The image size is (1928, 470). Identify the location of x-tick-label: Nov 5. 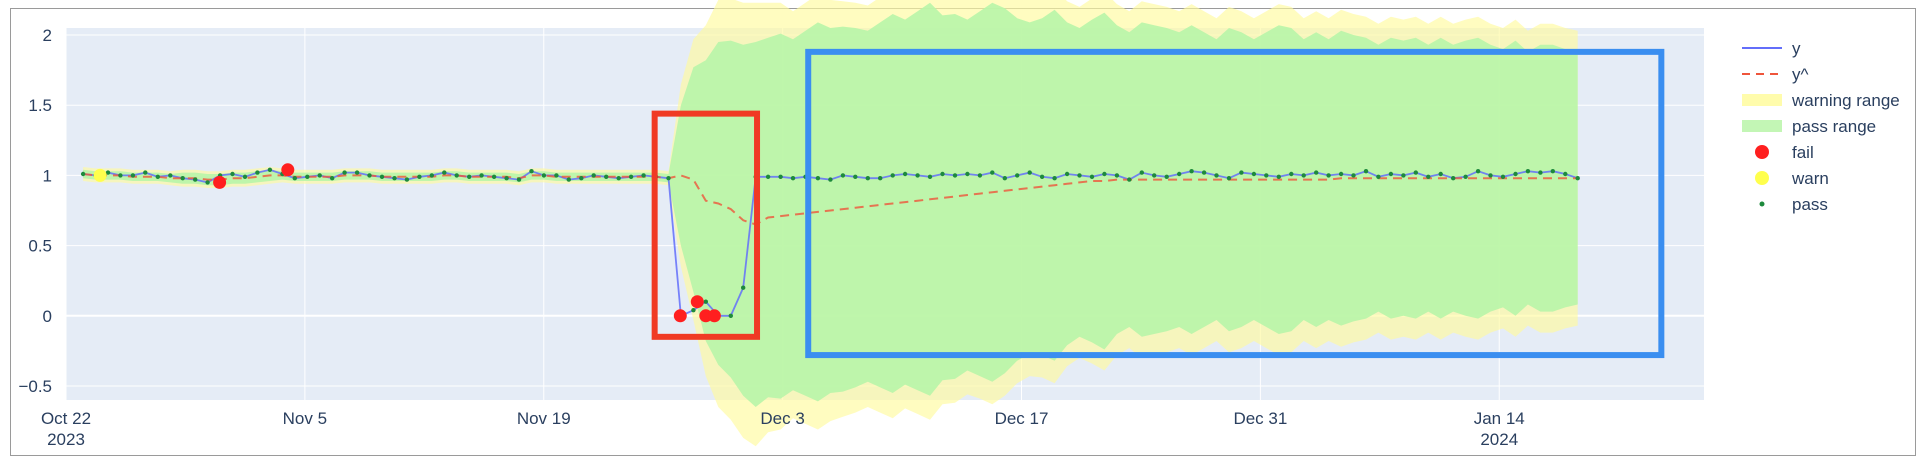
(305, 418).